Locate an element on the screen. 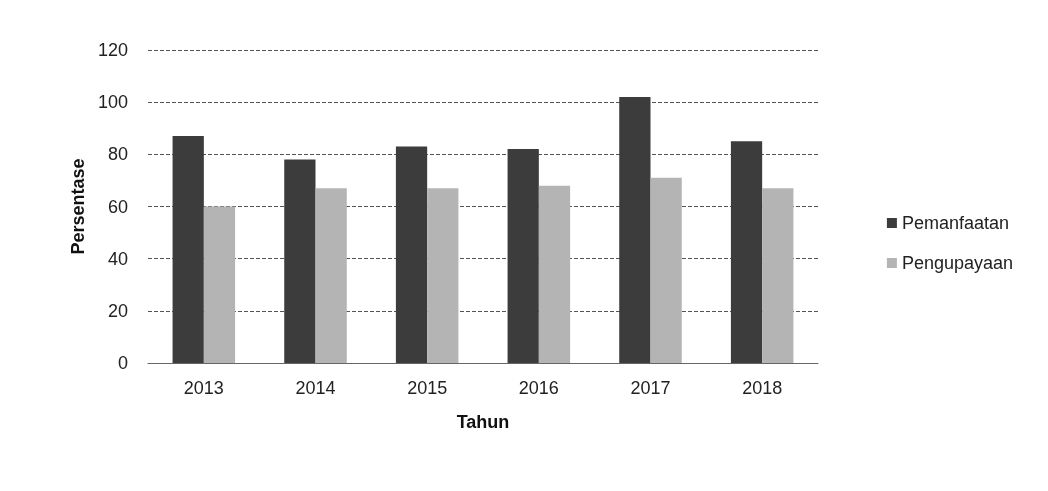  y-tick-label: 60 is located at coordinates (117, 206).